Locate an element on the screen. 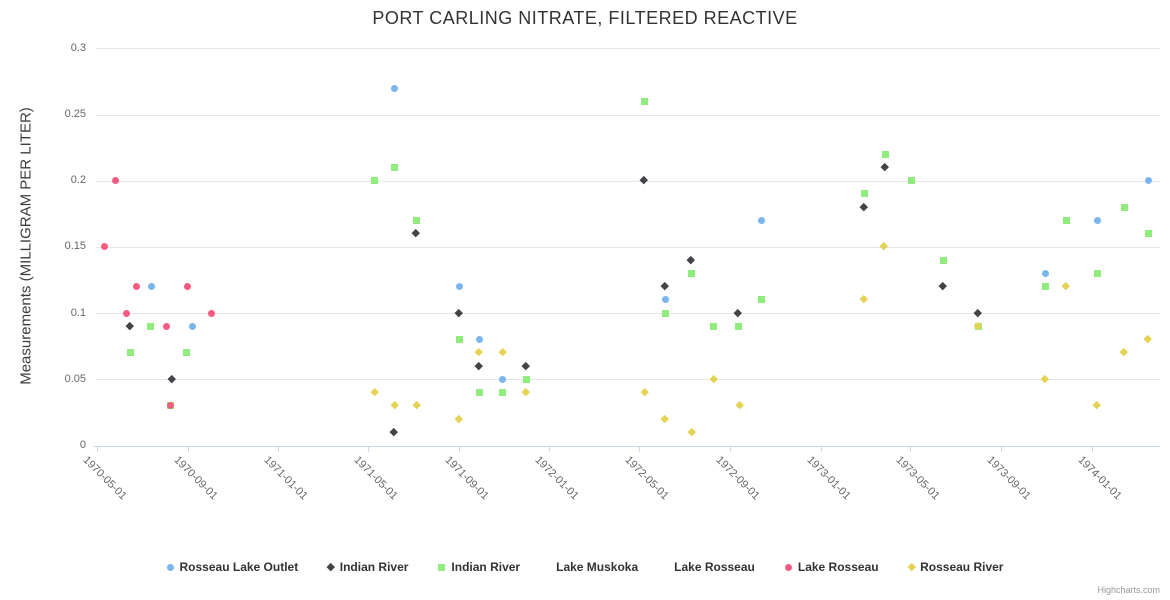  x-axis-tick is located at coordinates (910, 448).